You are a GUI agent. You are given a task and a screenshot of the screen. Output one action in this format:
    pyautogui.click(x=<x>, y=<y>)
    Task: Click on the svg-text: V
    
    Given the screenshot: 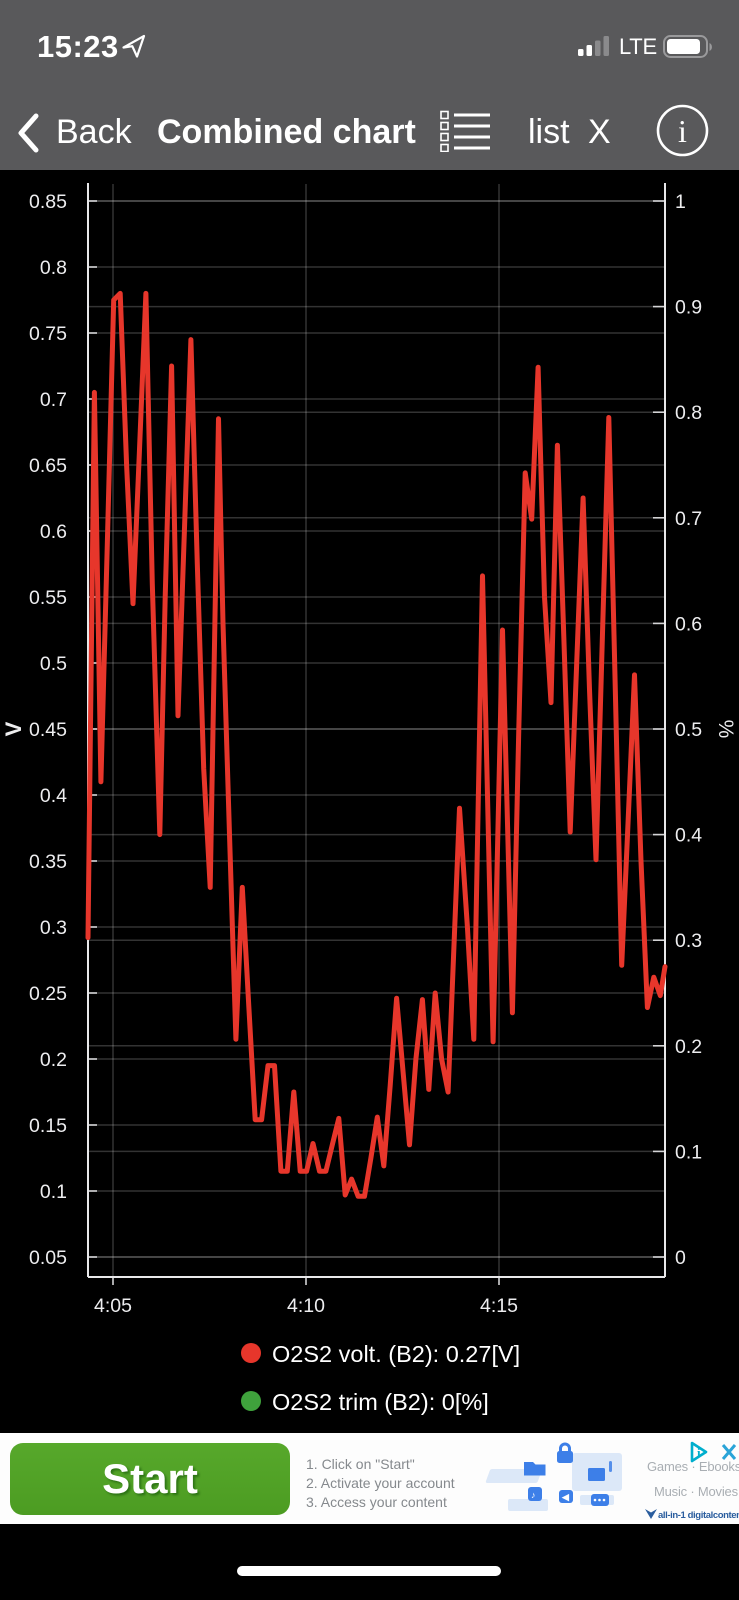 What is the action you would take?
    pyautogui.click(x=13, y=728)
    